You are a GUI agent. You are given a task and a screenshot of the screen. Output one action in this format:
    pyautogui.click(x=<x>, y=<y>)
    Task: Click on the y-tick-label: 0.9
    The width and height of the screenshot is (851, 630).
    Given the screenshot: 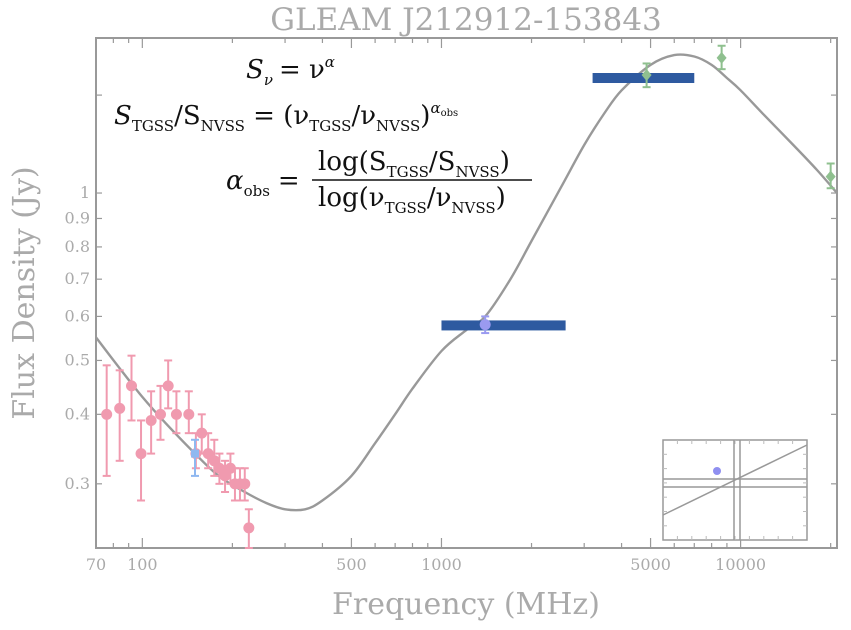 What is the action you would take?
    pyautogui.click(x=77, y=217)
    